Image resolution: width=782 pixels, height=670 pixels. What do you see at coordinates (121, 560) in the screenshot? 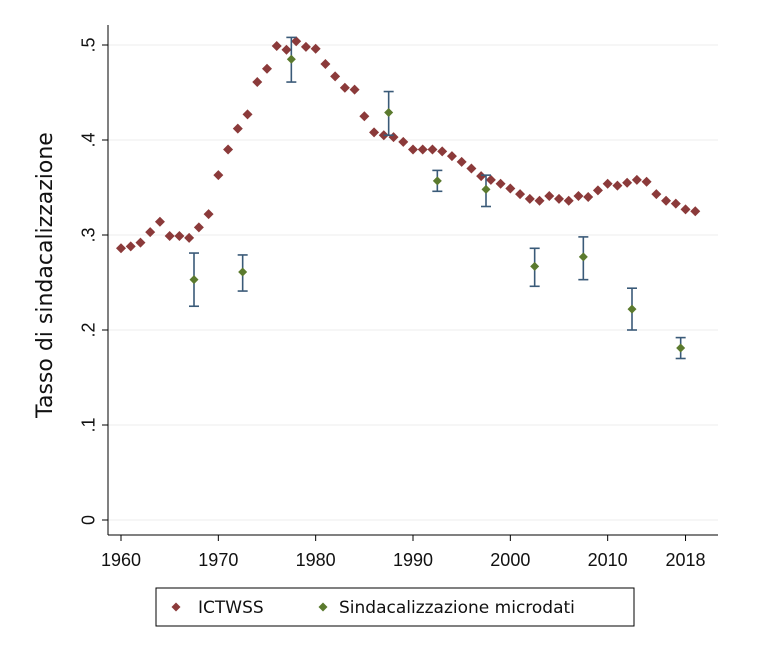
I see `x-tick-label: 1960` at bounding box center [121, 560].